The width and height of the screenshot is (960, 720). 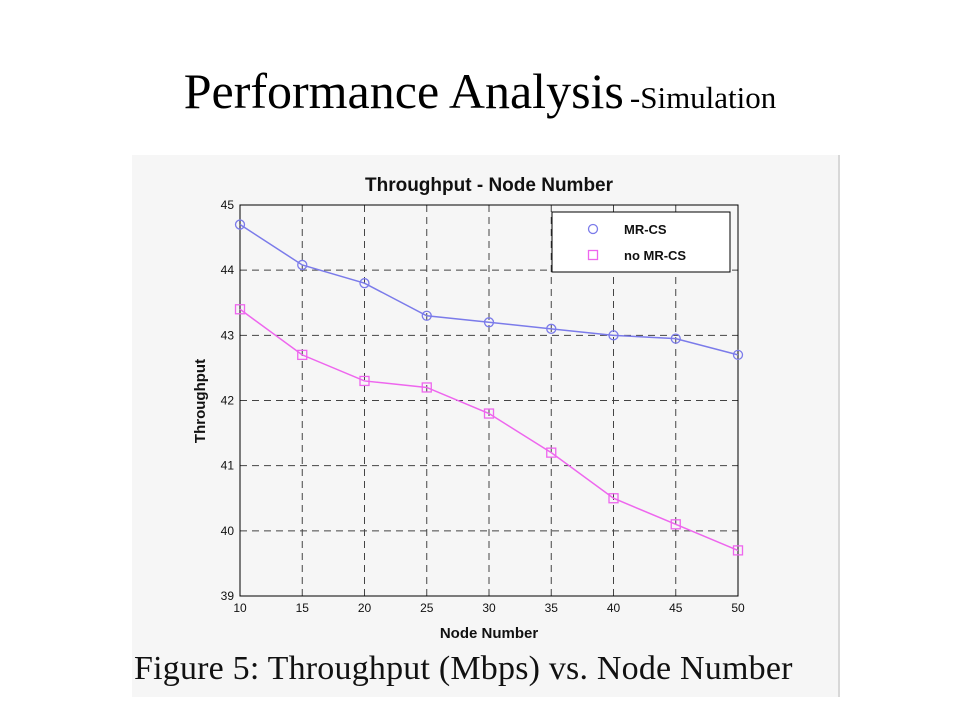 I want to click on y-tick-label: 45, so click(x=228, y=205).